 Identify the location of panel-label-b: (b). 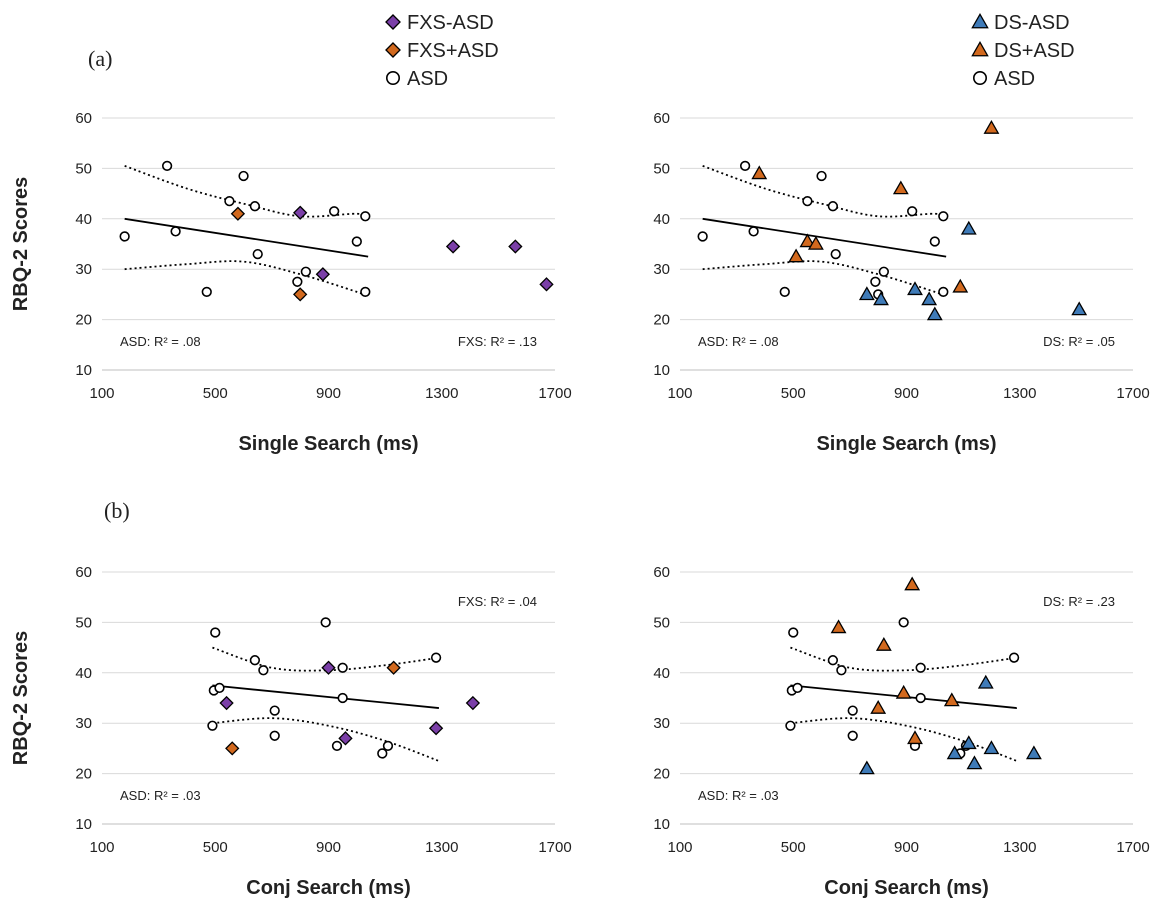
(117, 510).